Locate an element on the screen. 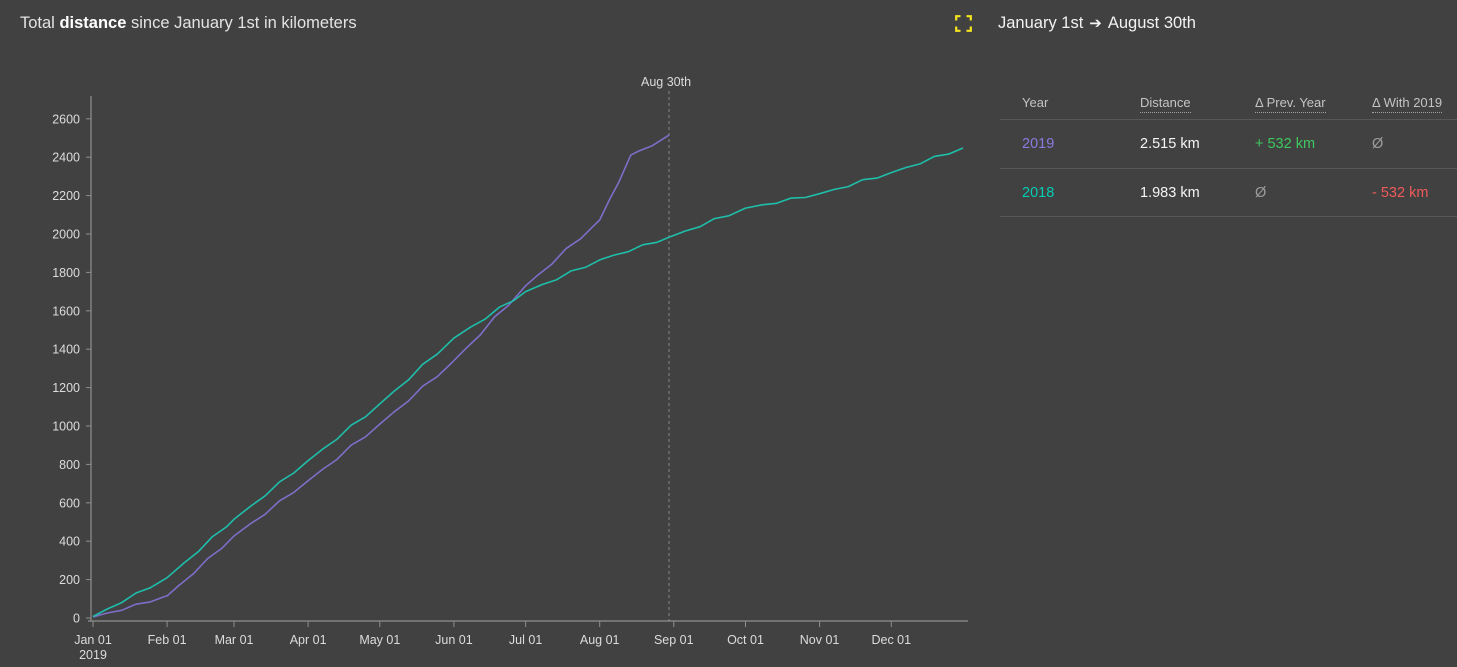  y-axis-label: 2600 is located at coordinates (66, 119).